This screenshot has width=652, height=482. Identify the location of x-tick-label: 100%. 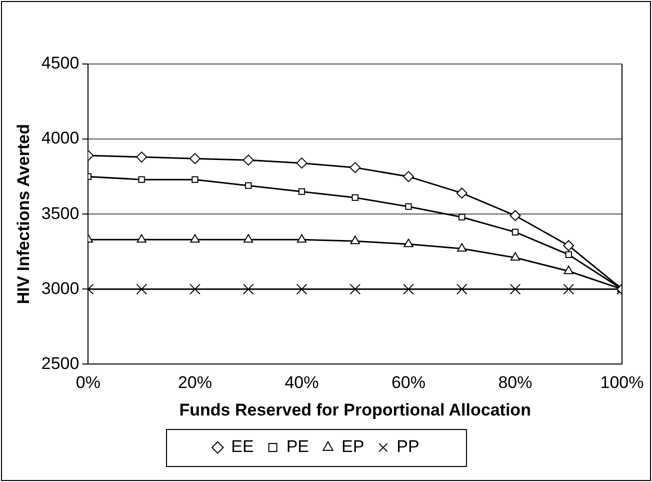
(622, 382).